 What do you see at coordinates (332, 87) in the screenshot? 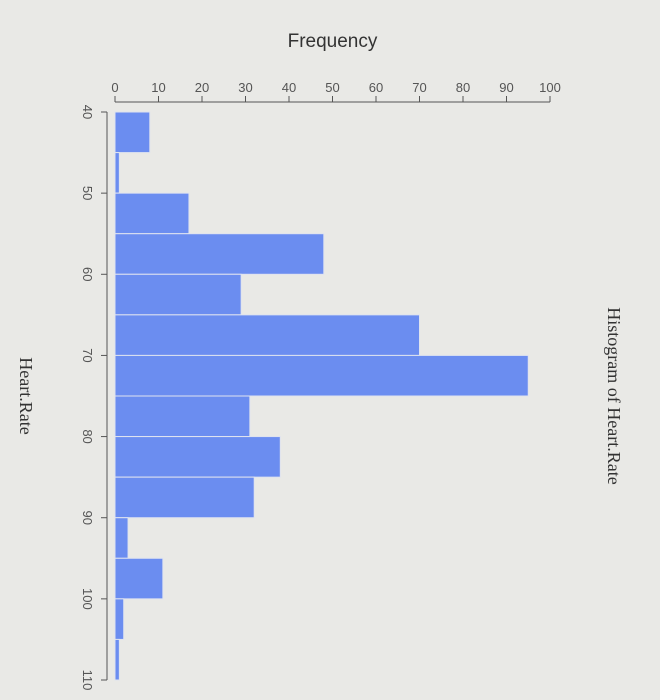
I see `y-tick-label-5: 50` at bounding box center [332, 87].